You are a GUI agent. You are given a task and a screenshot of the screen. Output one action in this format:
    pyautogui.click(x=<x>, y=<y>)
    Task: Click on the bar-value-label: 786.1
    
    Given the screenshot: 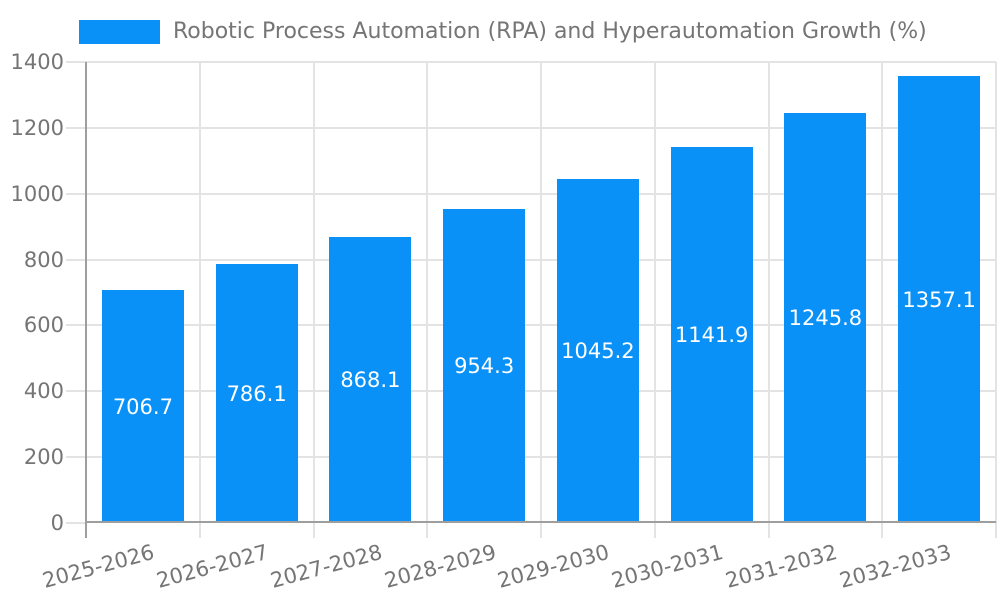 What is the action you would take?
    pyautogui.click(x=256, y=393)
    